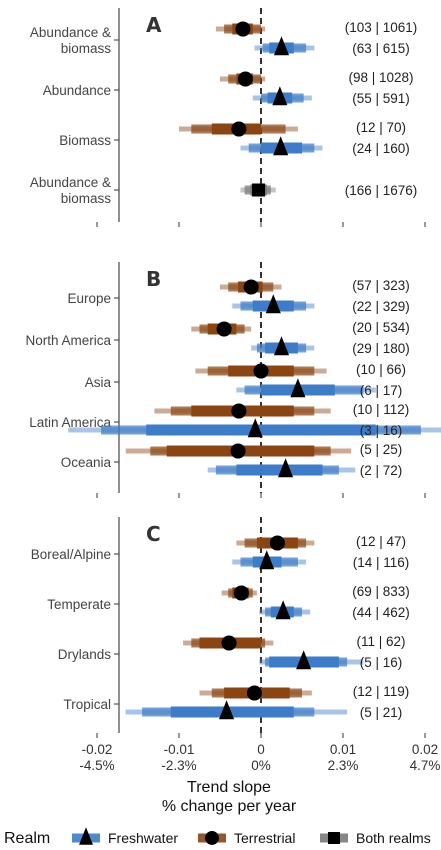  Describe the element at coordinates (235, 420) in the screenshot. I see `row: Latin America (10 | 112) (3 | 16)` at that location.